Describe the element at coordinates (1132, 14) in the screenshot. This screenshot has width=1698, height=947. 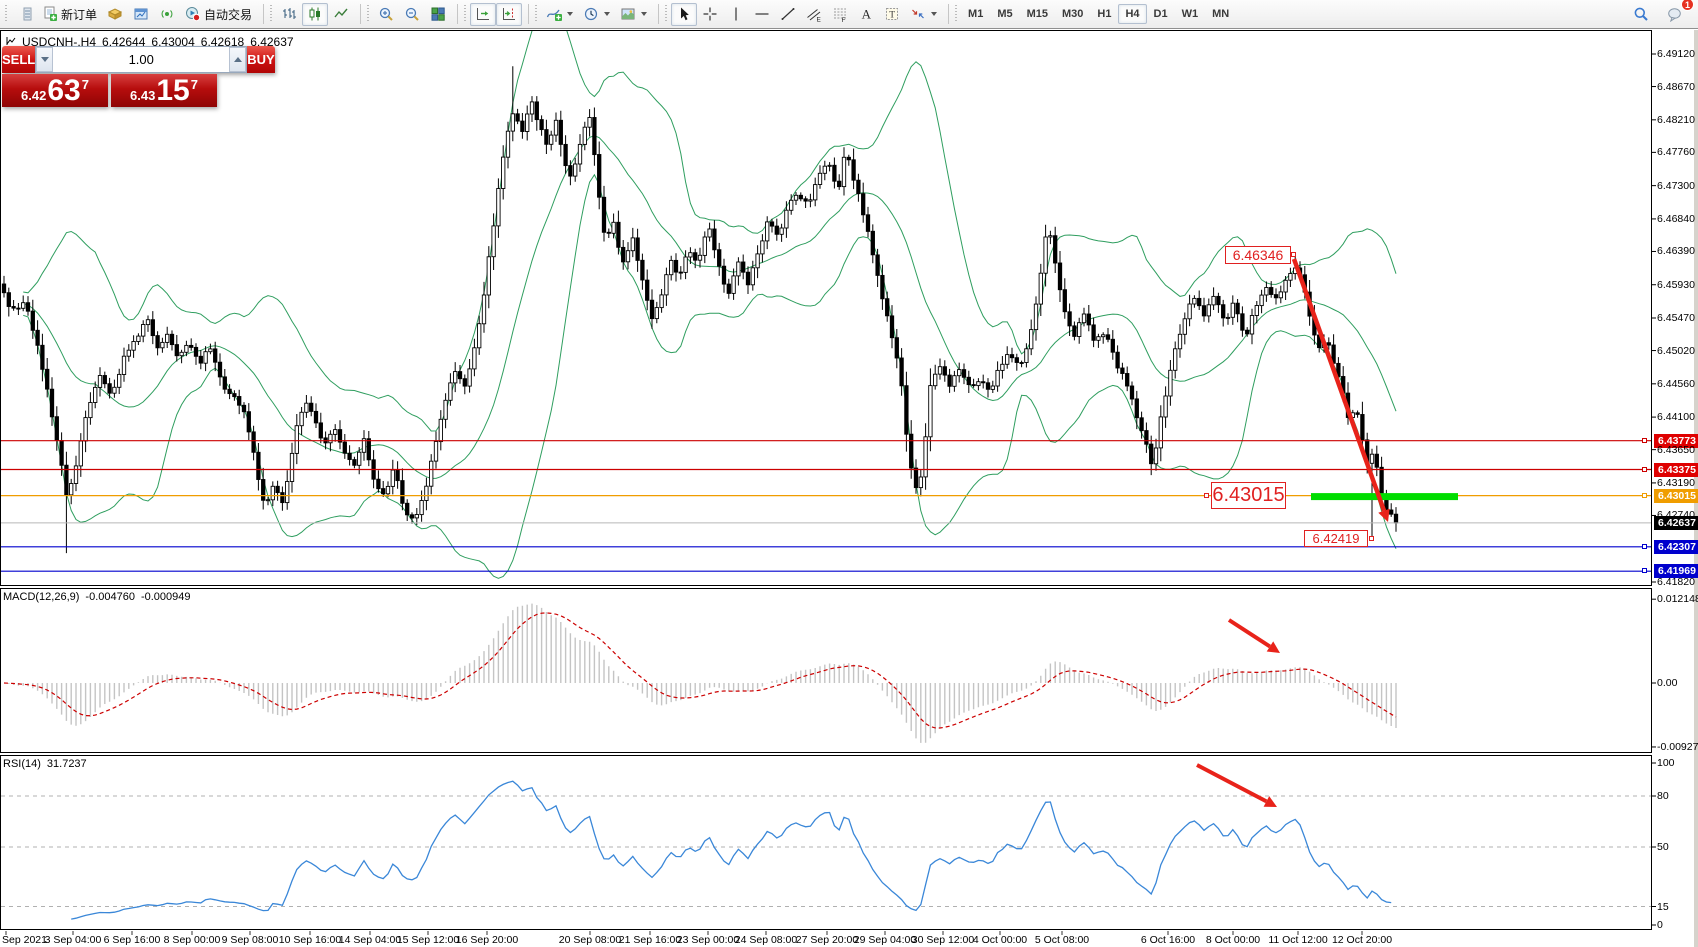
I see `timeframe-h4-button: H4` at that location.